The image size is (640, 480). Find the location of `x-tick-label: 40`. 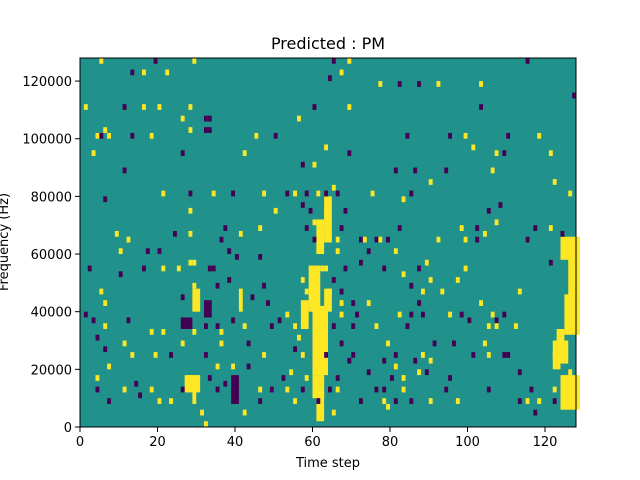

x-tick-label: 40 is located at coordinates (235, 442).